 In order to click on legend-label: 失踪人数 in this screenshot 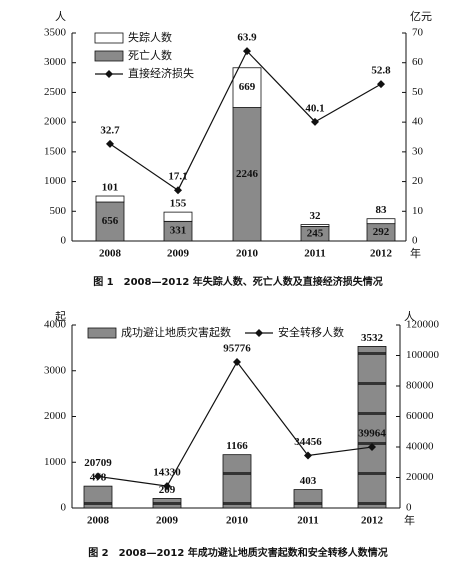, I will do `click(150, 37)`.